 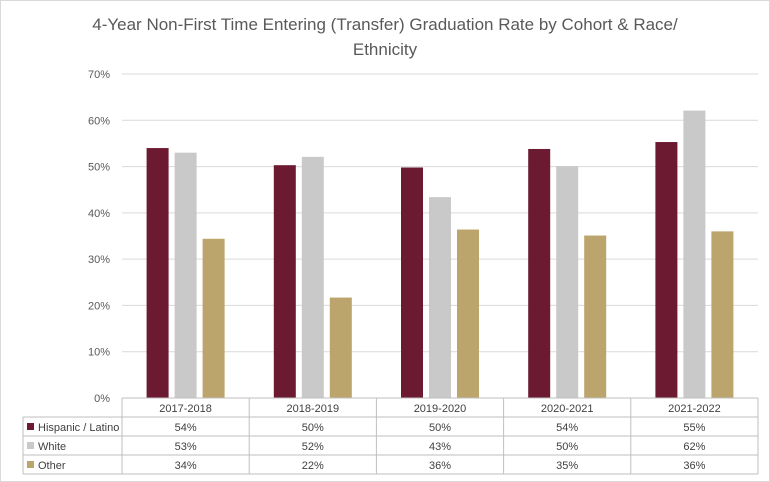 I want to click on chart-title-line-2: Ethnicity, so click(x=385, y=49).